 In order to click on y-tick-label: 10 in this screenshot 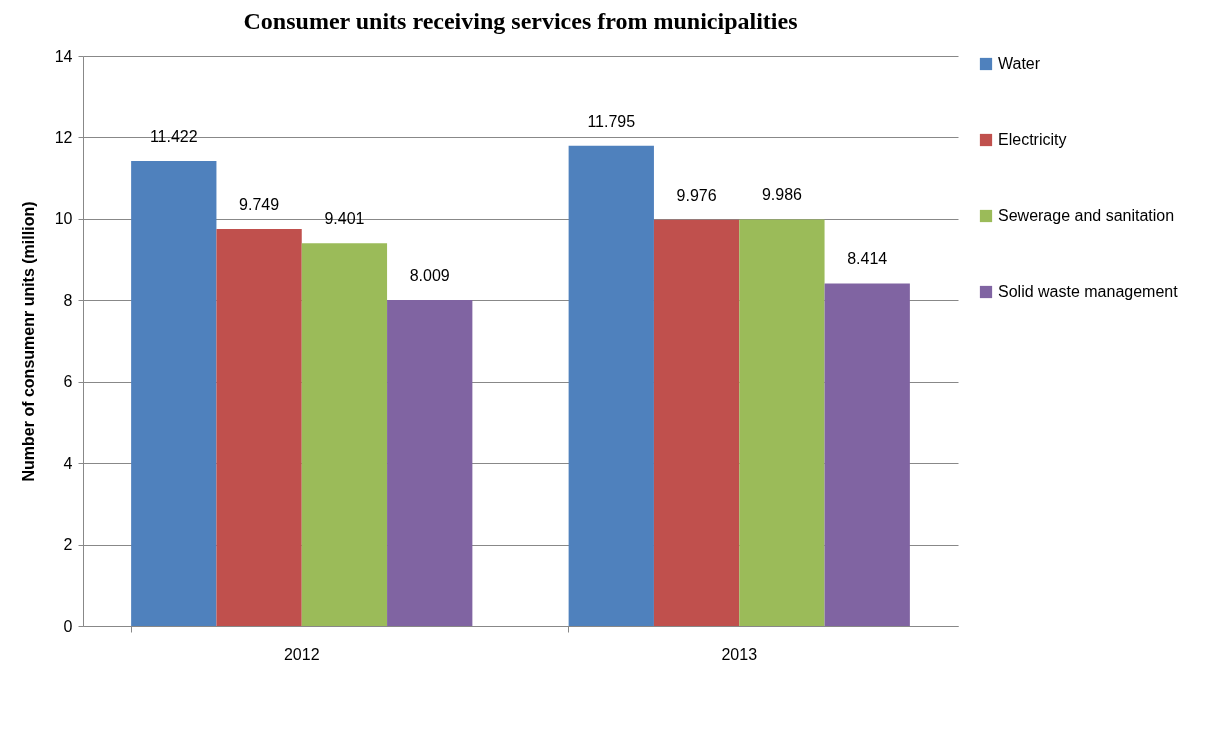, I will do `click(63, 219)`.